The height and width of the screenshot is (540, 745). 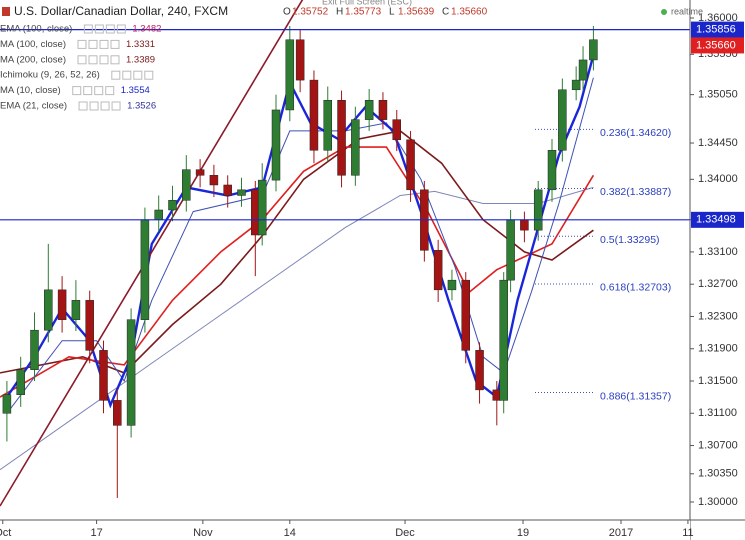 What do you see at coordinates (30, 90) in the screenshot?
I see `indicator-name: MA (10, close)` at bounding box center [30, 90].